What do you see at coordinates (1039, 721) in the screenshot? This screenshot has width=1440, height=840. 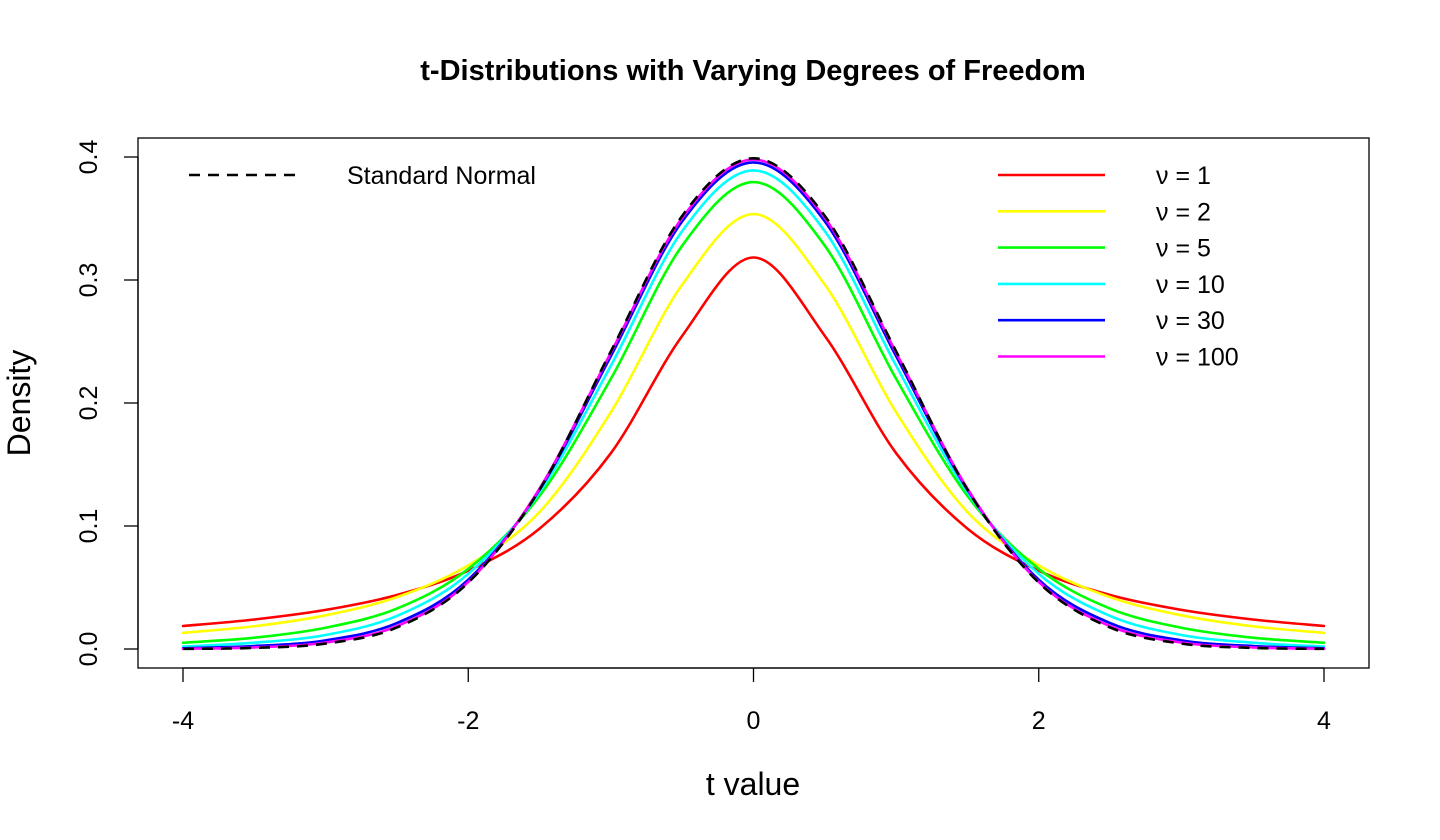 I see `x-tick-label: 2` at bounding box center [1039, 721].